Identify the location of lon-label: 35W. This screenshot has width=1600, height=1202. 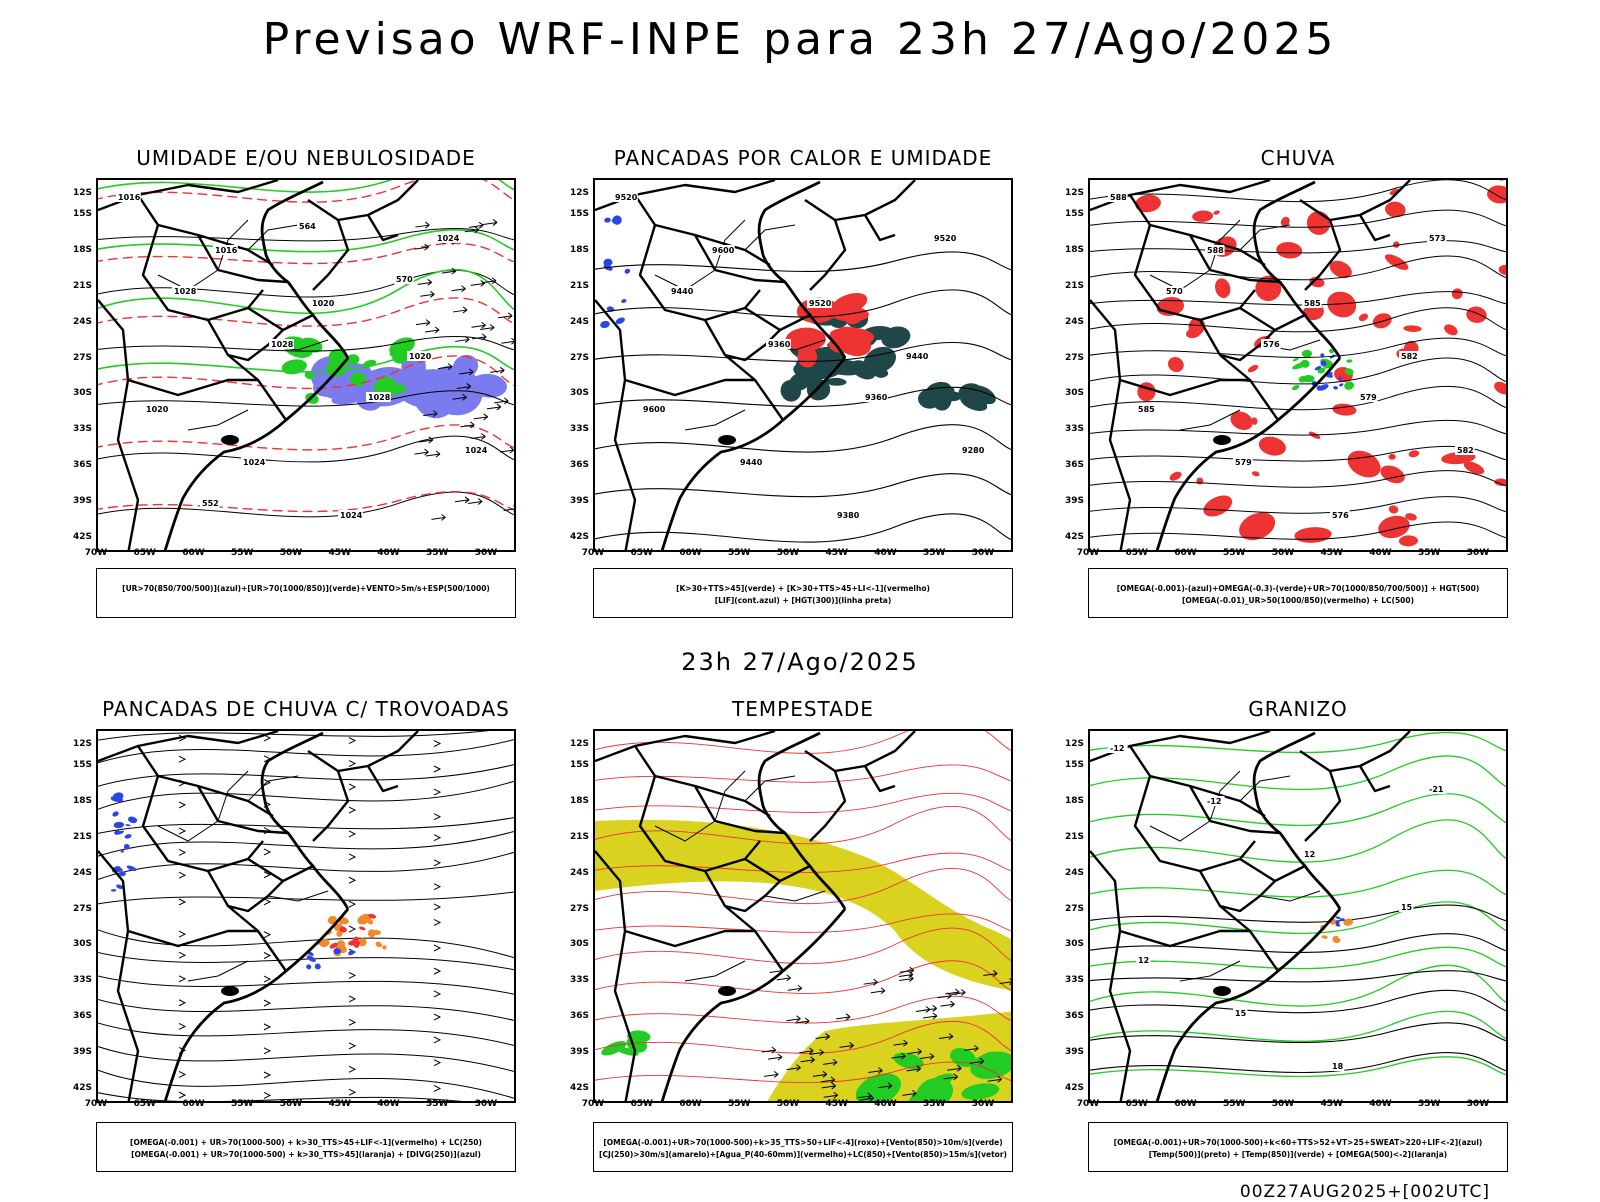
(934, 553).